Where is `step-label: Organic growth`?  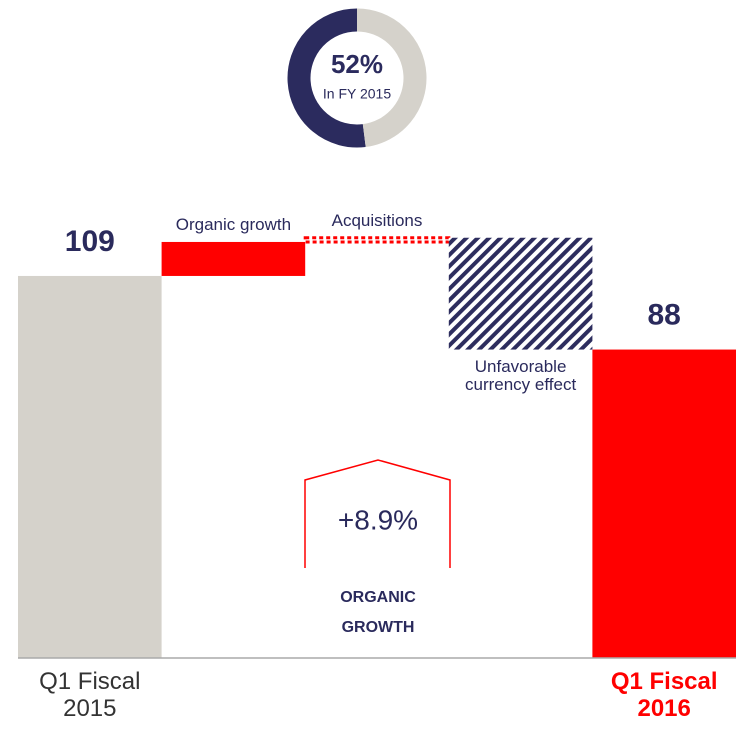
step-label: Organic growth is located at coordinates (233, 224).